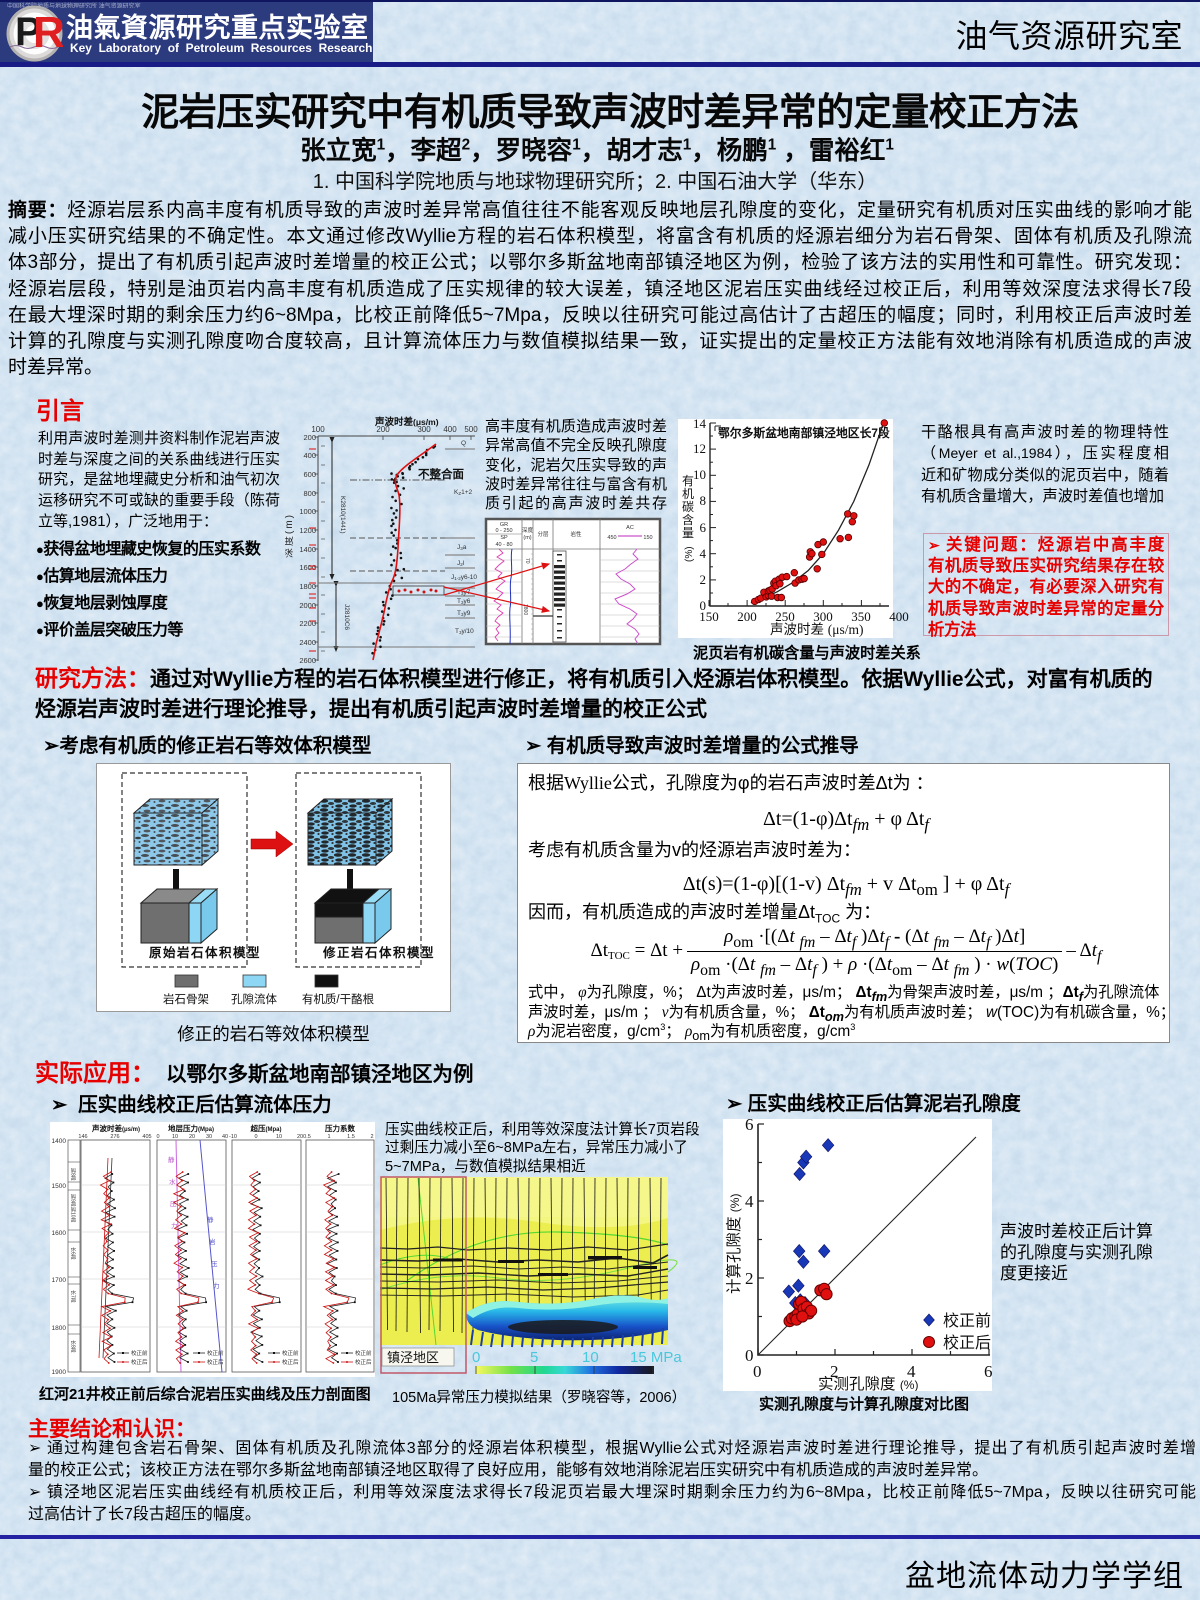 The height and width of the screenshot is (1600, 1200). What do you see at coordinates (611, 538) in the screenshot?
I see `svg-text: 450` at bounding box center [611, 538].